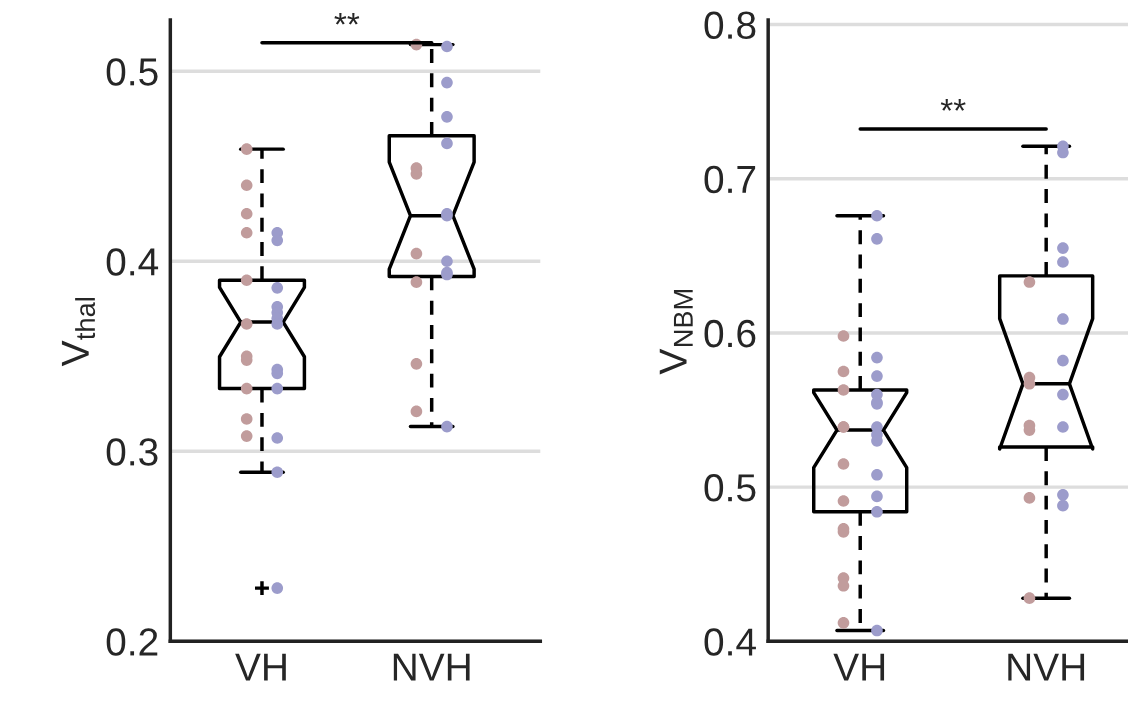 Image resolution: width=1128 pixels, height=711 pixels. I want to click on y-axis-title: V$_{NBM}$, so click(676, 332).